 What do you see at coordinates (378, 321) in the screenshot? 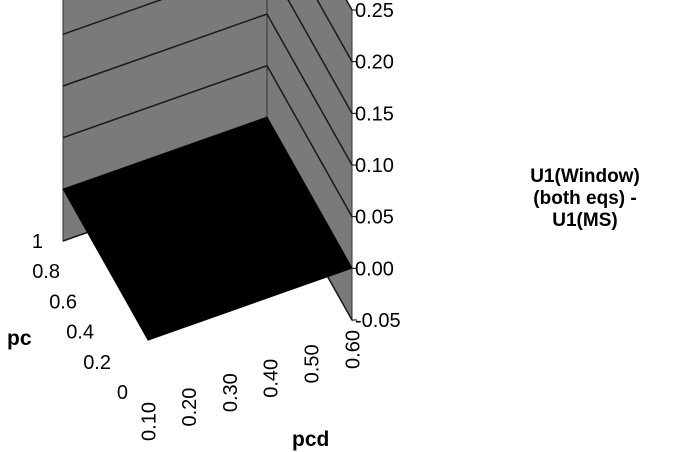
I see `z-tick-label: -0.05` at bounding box center [378, 321].